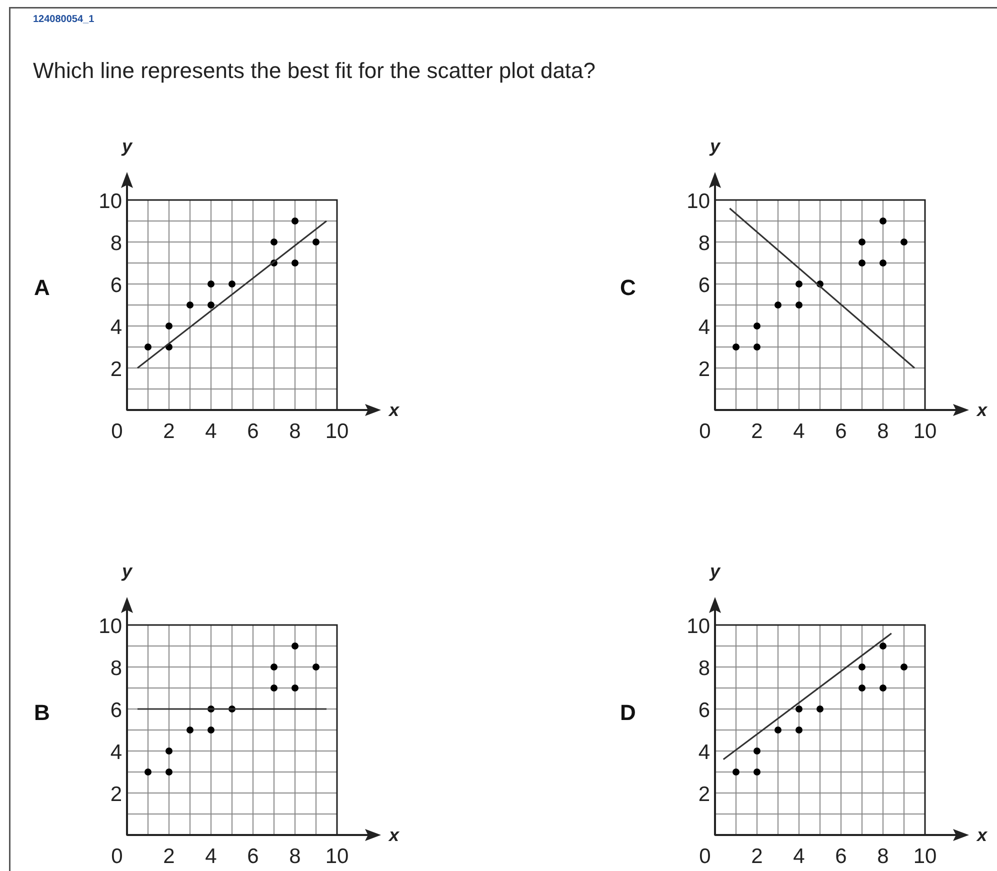  Describe the element at coordinates (628, 287) in the screenshot. I see `text: C` at that location.